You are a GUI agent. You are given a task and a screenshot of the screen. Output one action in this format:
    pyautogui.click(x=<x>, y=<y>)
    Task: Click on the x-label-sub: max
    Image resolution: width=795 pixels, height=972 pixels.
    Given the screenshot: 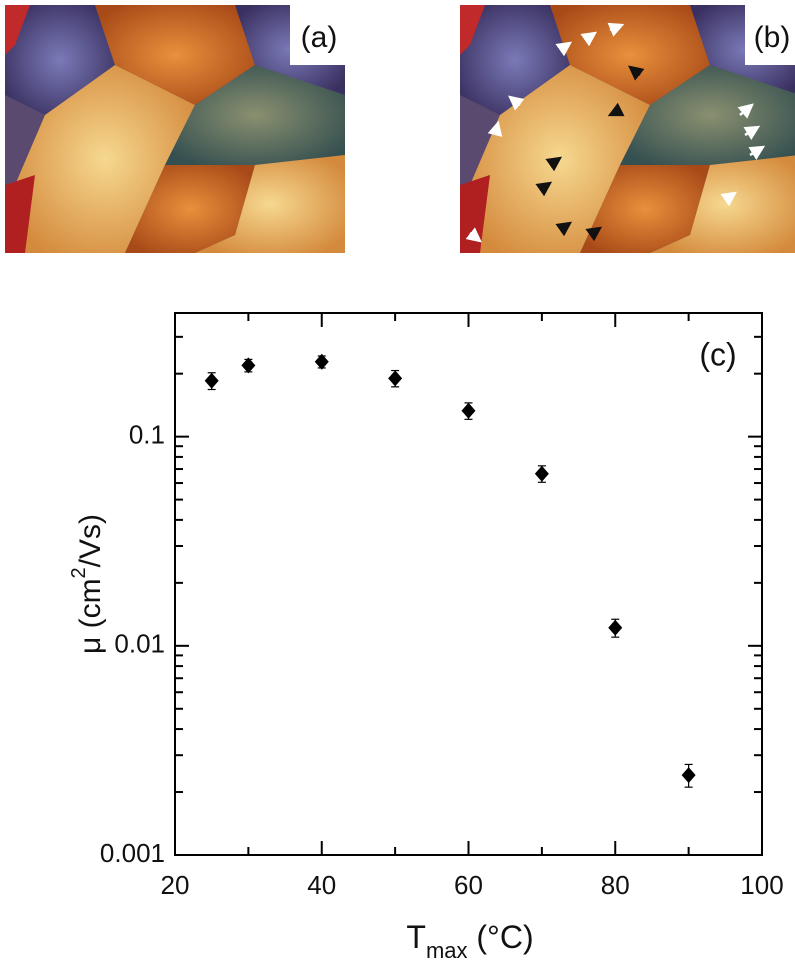 What is the action you would take?
    pyautogui.click(x=447, y=950)
    